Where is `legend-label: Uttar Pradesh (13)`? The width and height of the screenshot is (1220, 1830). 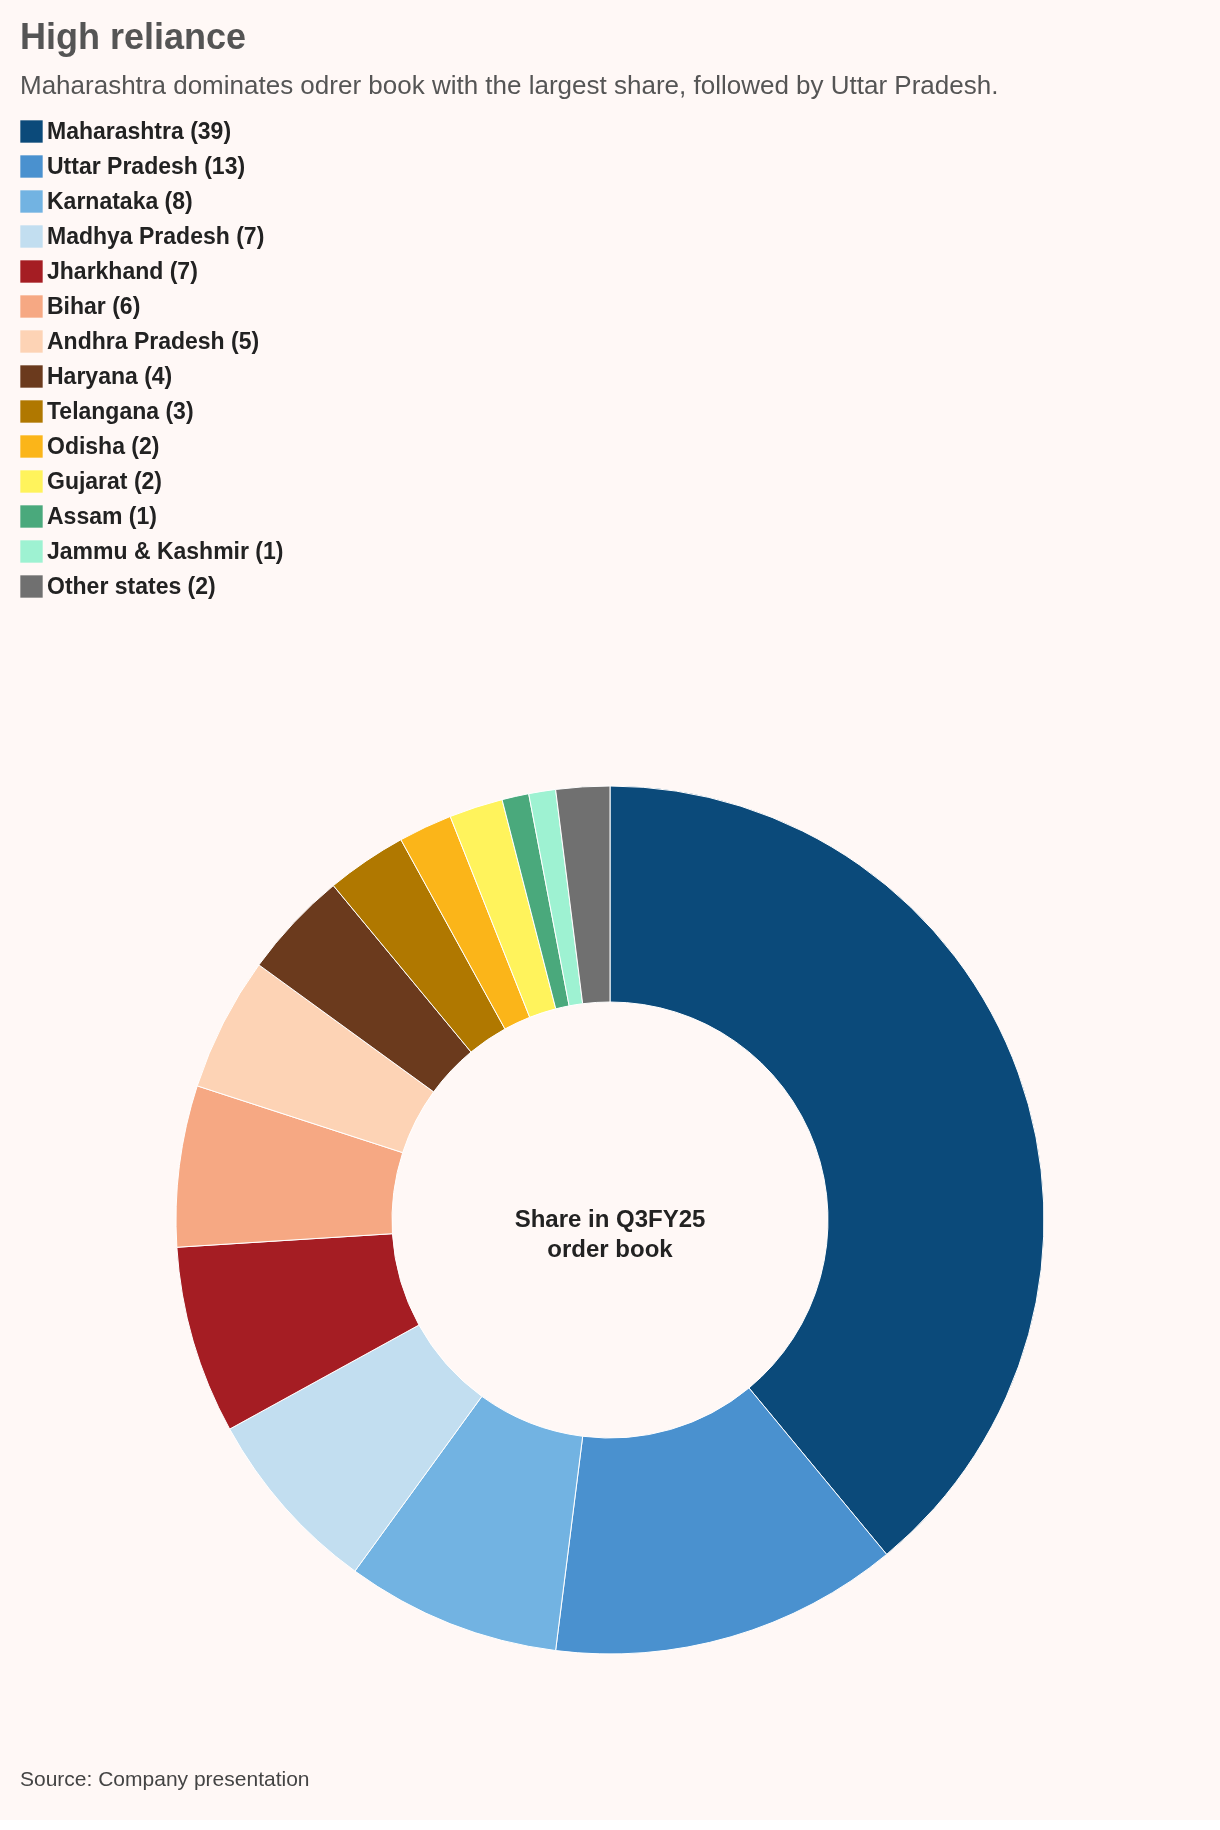 legend-label: Uttar Pradesh (13) is located at coordinates (146, 165).